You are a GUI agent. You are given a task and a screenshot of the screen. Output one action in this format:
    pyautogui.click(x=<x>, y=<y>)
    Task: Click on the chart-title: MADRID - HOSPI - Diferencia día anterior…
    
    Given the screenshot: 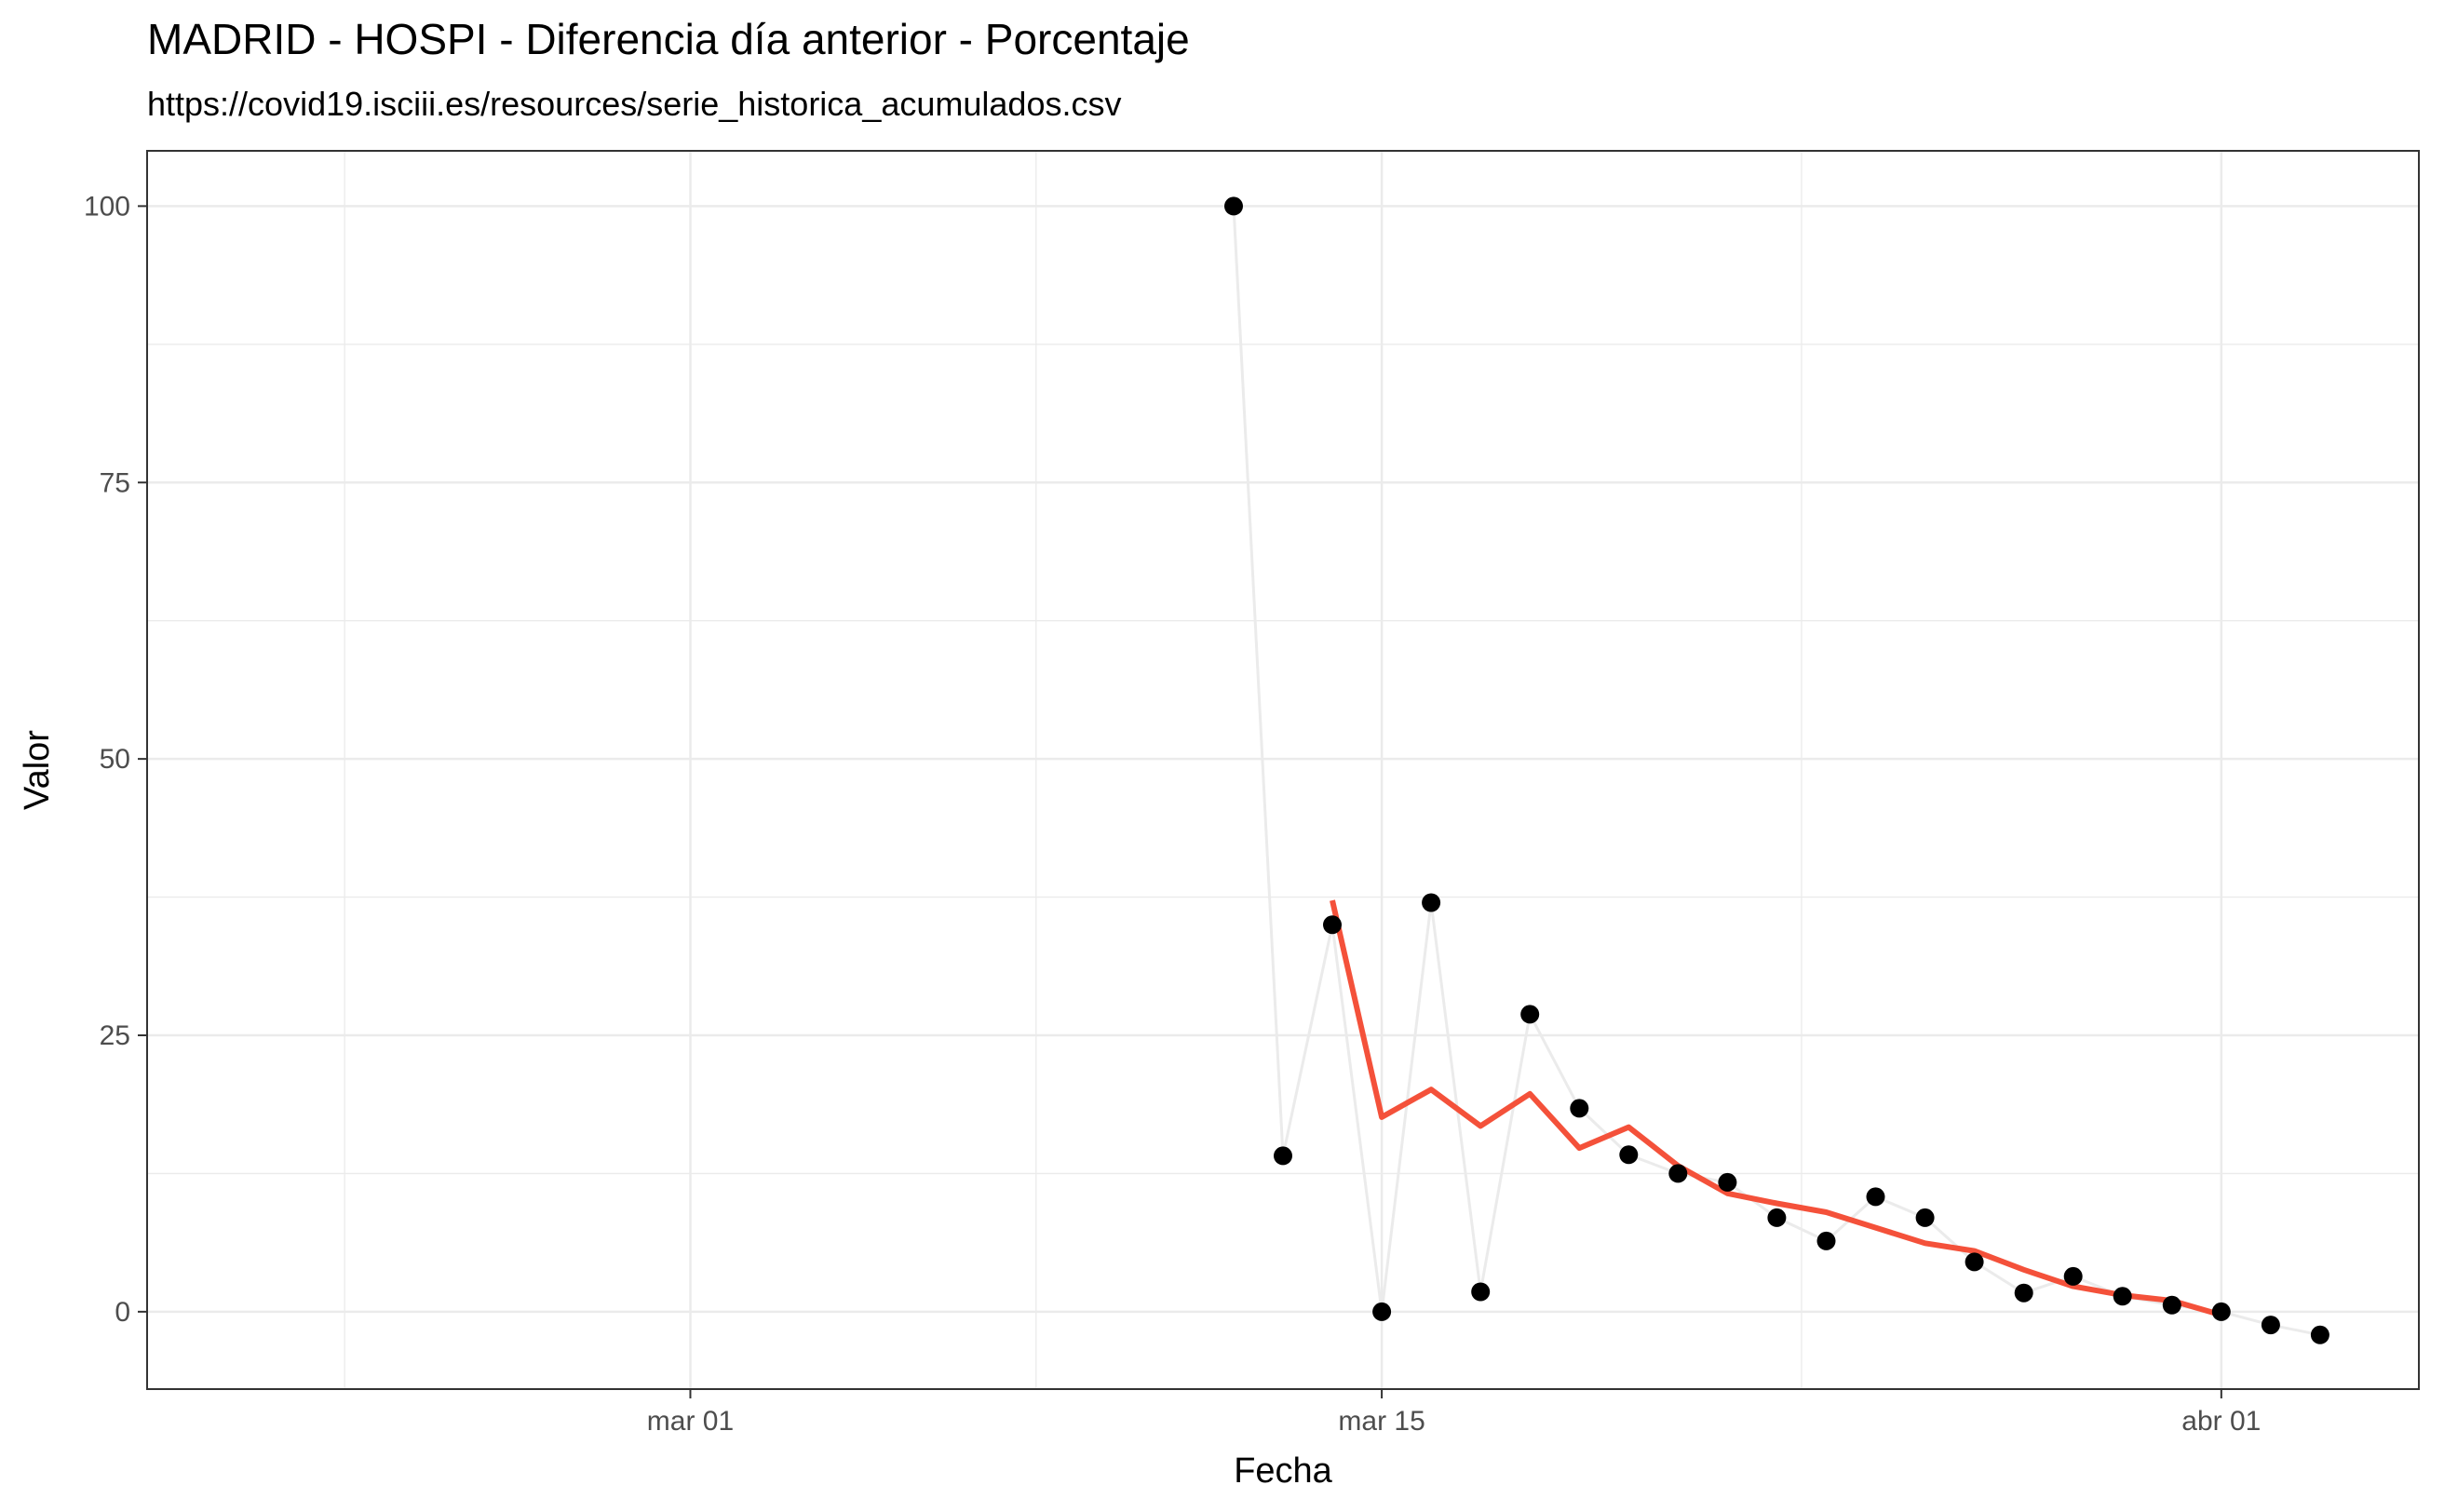 What is the action you would take?
    pyautogui.click(x=668, y=39)
    